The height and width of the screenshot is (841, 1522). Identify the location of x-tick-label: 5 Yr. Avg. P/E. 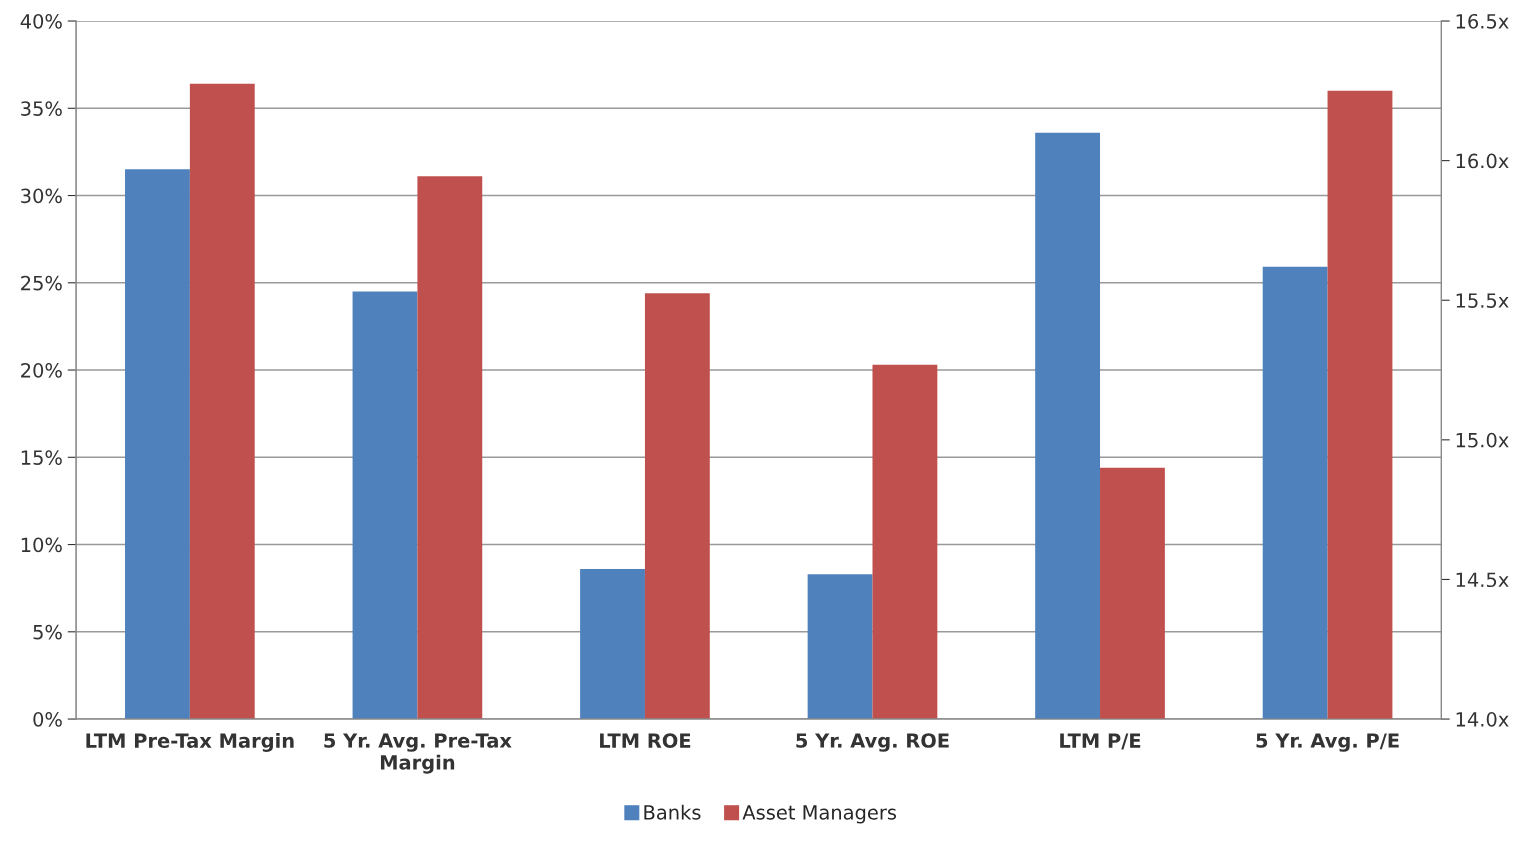
(1327, 742).